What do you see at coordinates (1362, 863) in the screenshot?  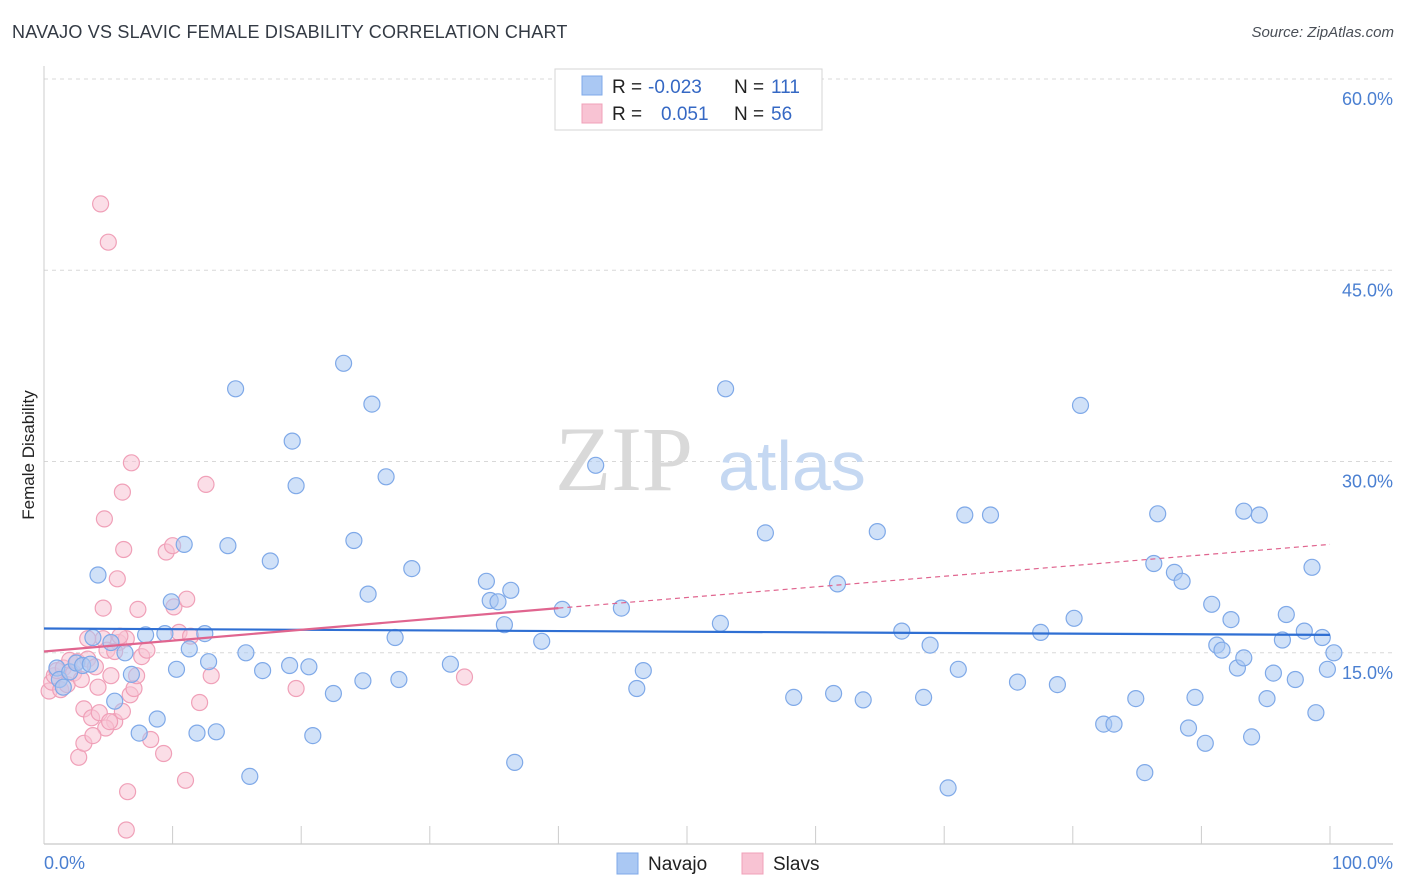 I see `x-tick-max: 100.0%` at bounding box center [1362, 863].